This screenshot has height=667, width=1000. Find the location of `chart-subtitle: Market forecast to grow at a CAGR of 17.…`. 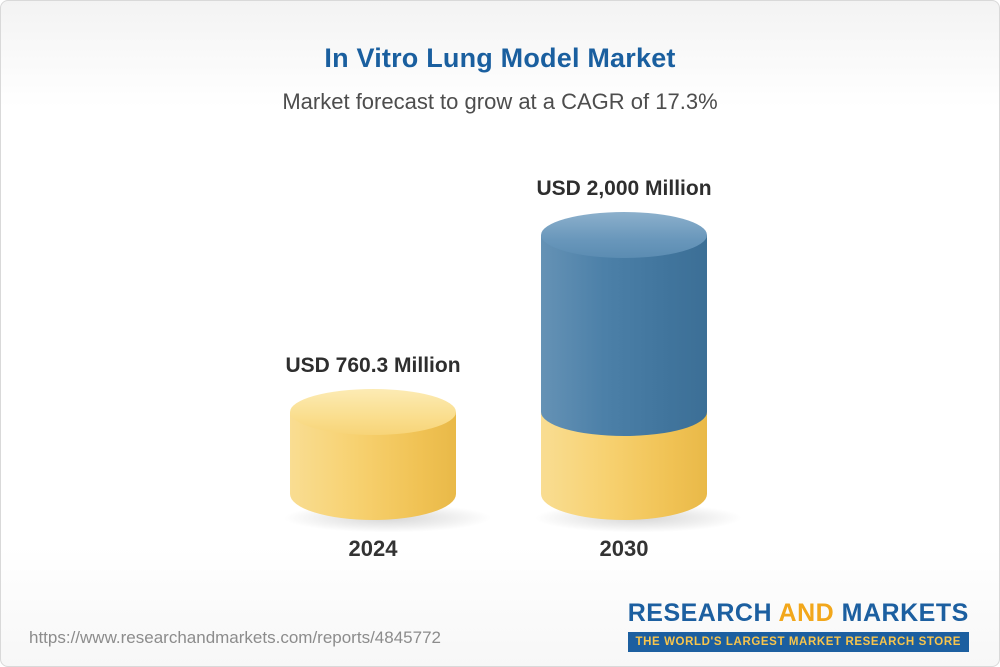

chart-subtitle: Market forecast to grow at a CAGR of 17.… is located at coordinates (500, 101).